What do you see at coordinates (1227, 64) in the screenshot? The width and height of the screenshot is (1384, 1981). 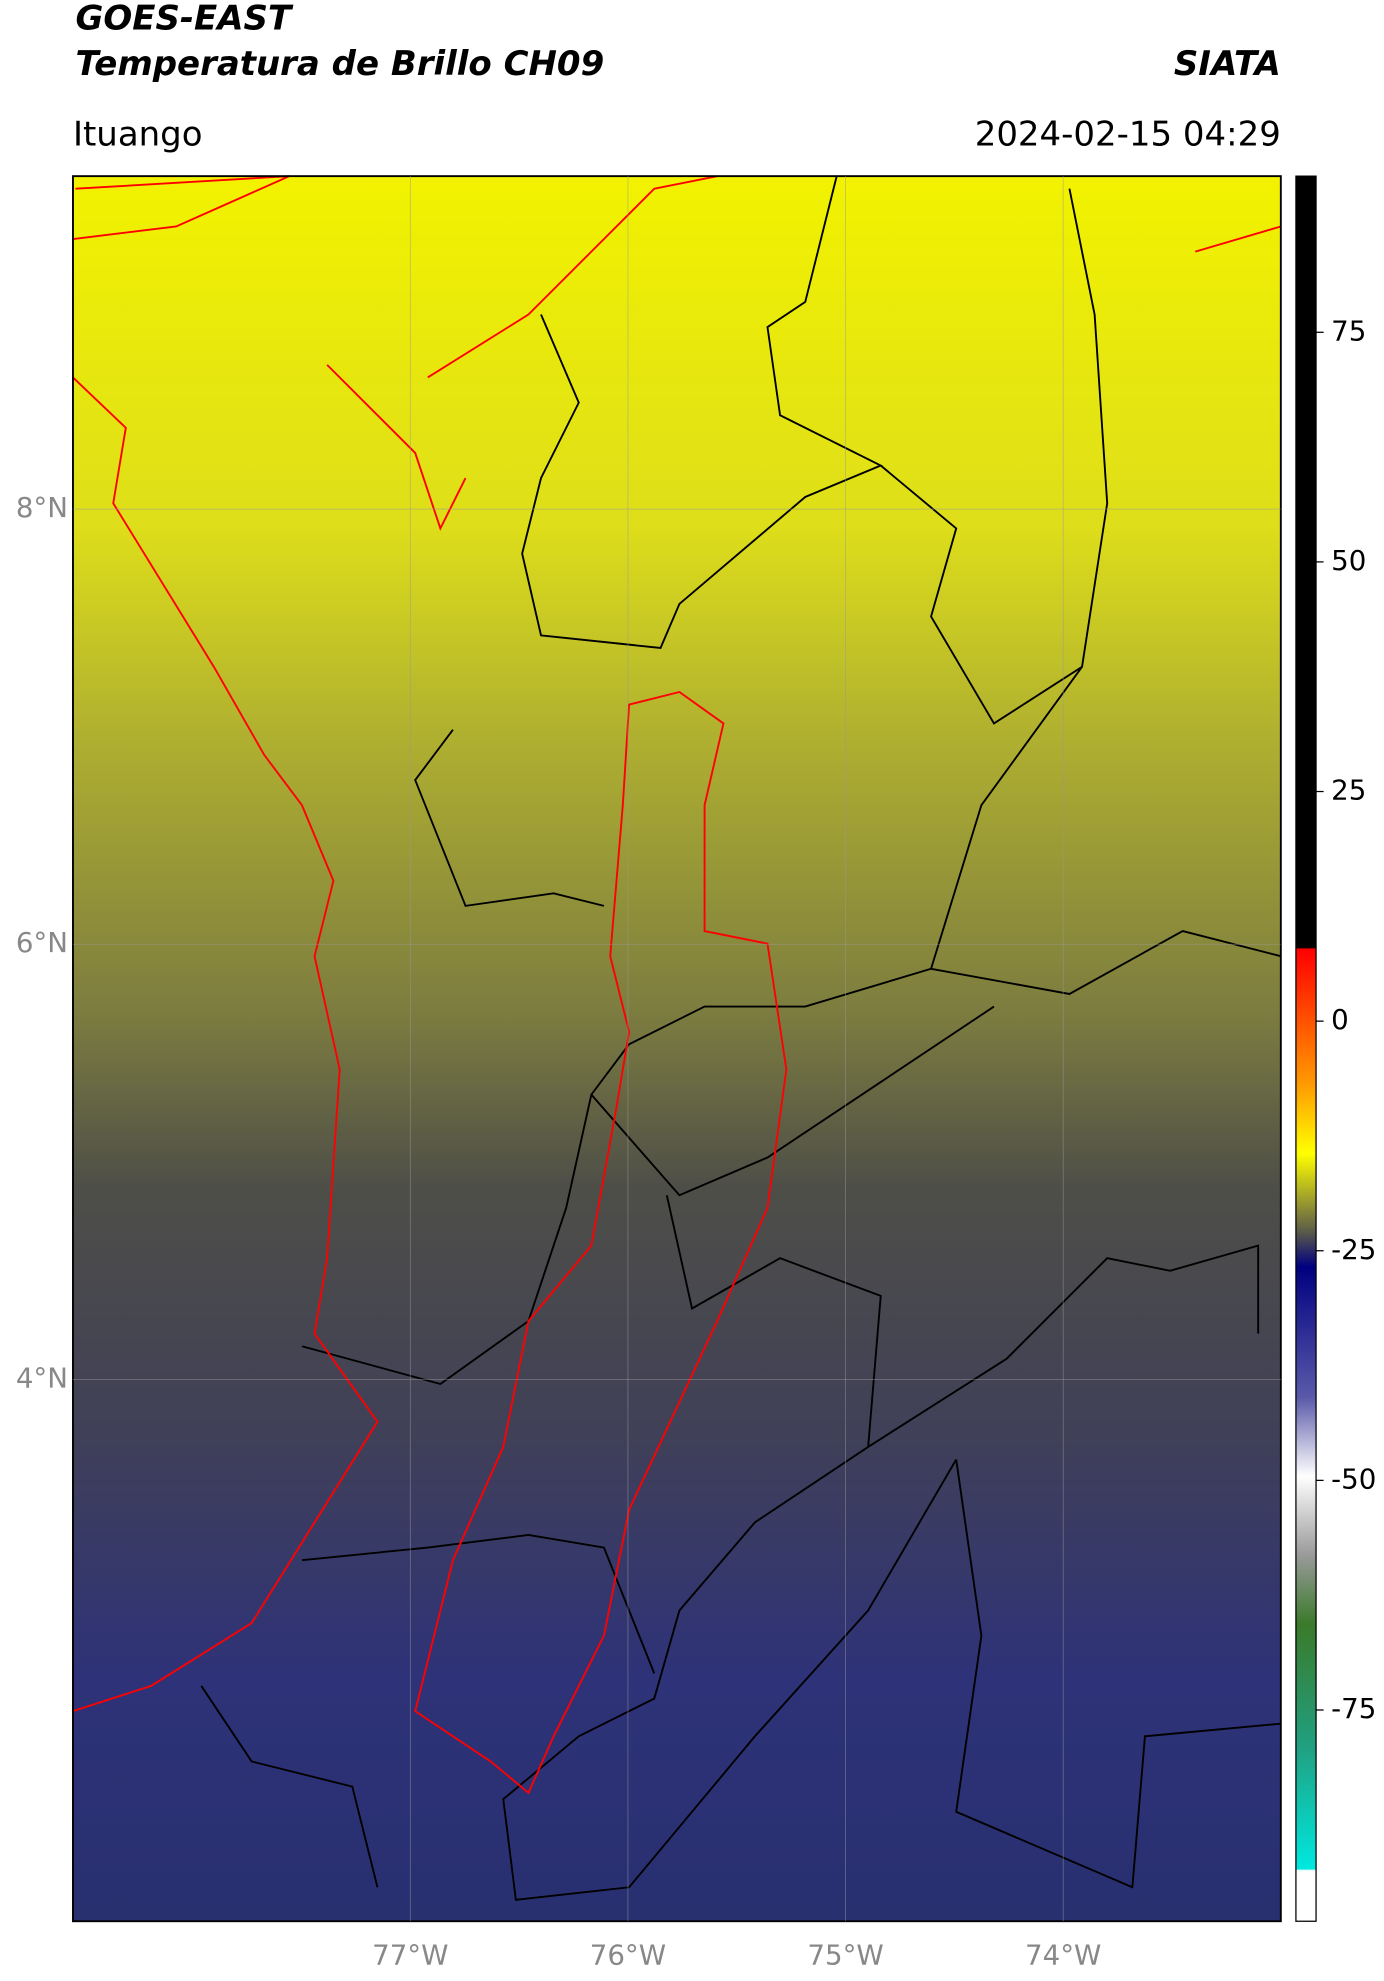 I see `brand: SIATA` at bounding box center [1227, 64].